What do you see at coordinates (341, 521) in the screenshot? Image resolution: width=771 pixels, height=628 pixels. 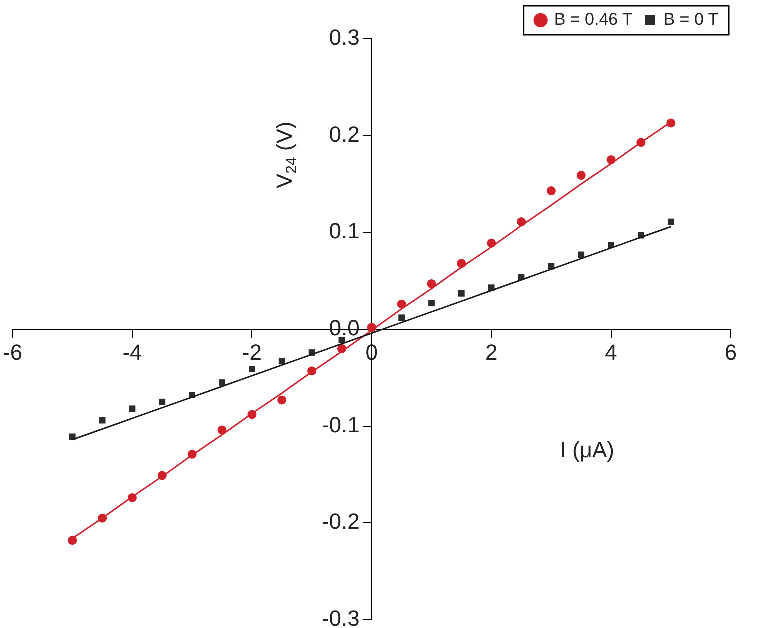 I see `y-tick-label: -0.2` at bounding box center [341, 521].